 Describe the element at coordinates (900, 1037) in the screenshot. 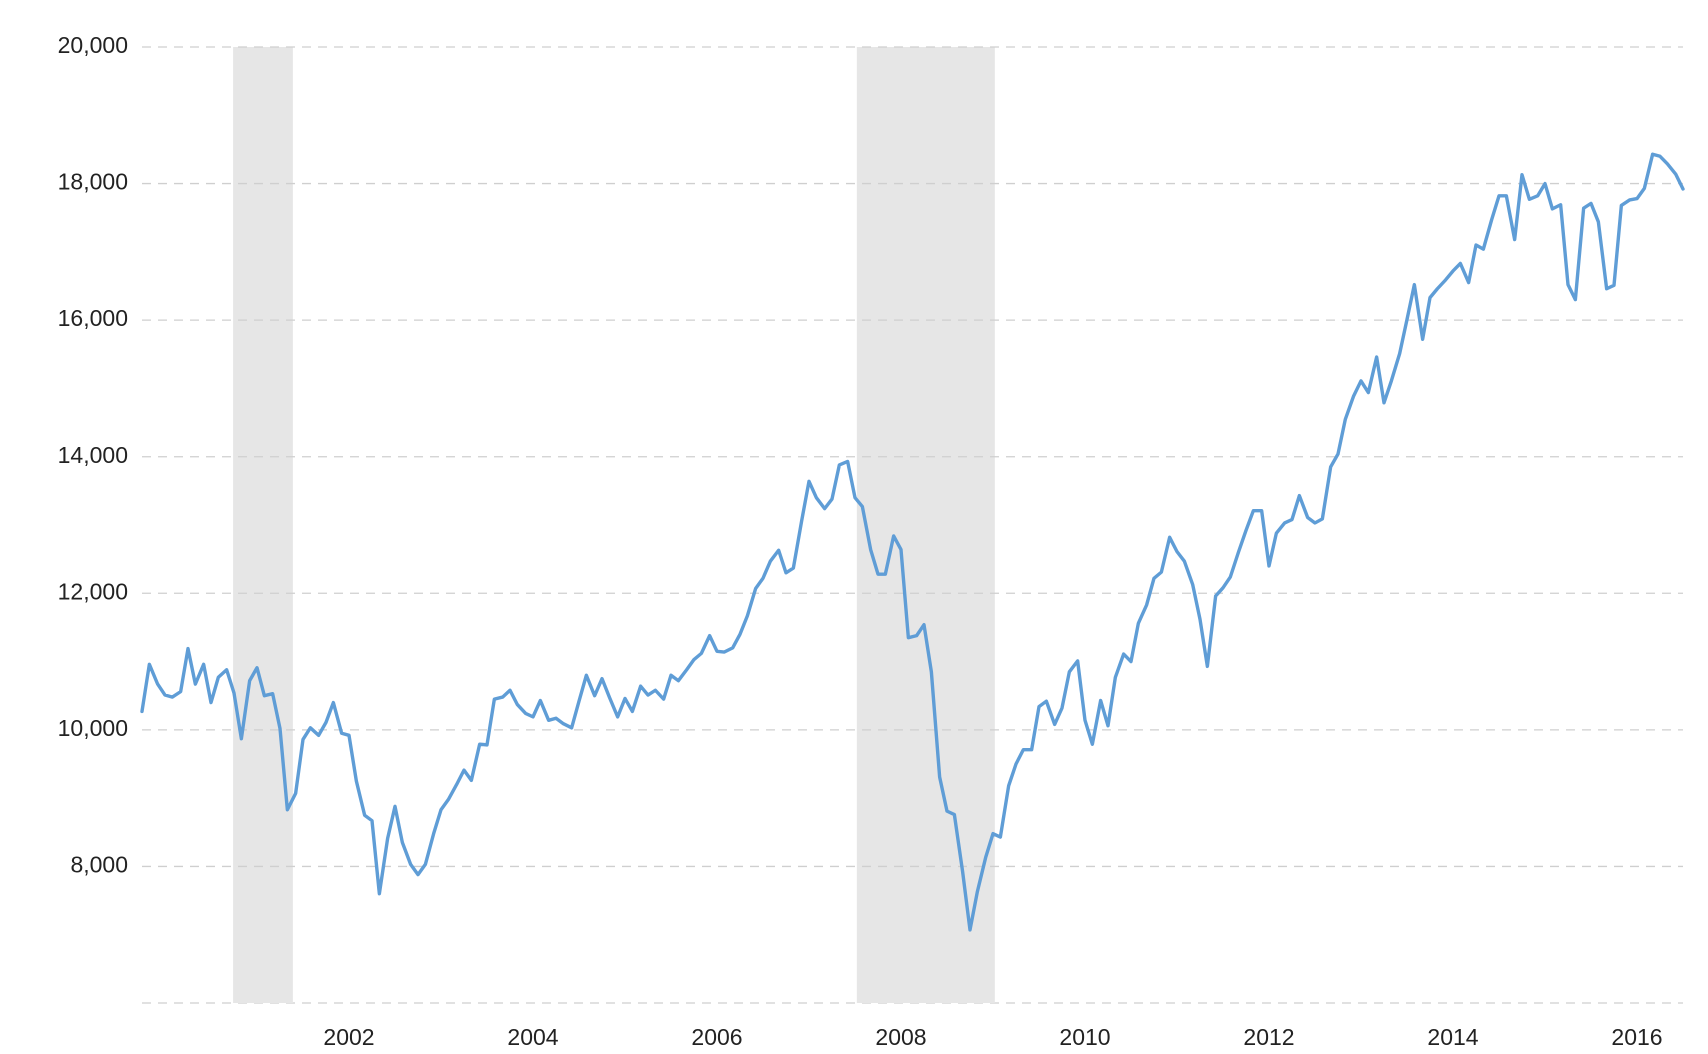

I see `x-tick-label: 2008` at that location.